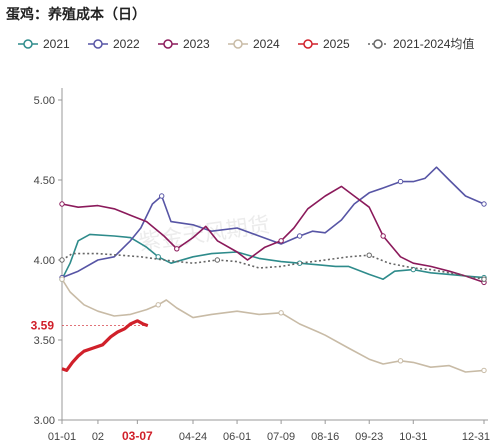 This screenshot has width=500, height=448. What do you see at coordinates (237, 437) in the screenshot?
I see `x-tick-label-06-01: 06-01` at bounding box center [237, 437].